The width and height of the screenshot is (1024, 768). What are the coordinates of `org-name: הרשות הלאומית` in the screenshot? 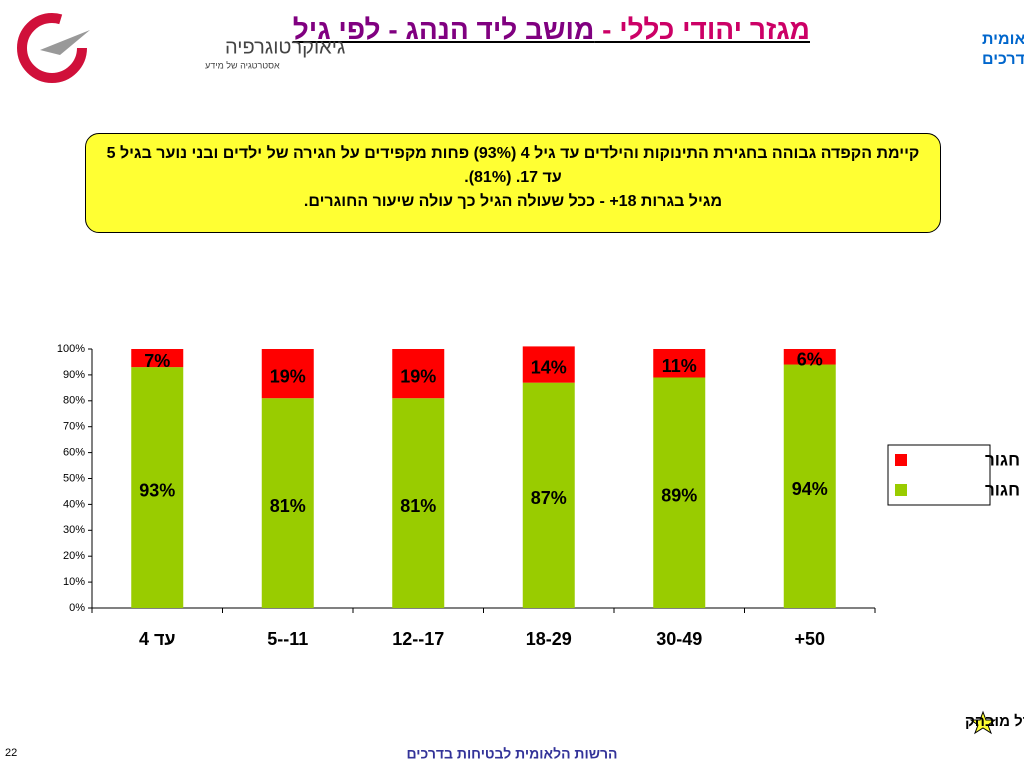 It's located at (1003, 39).